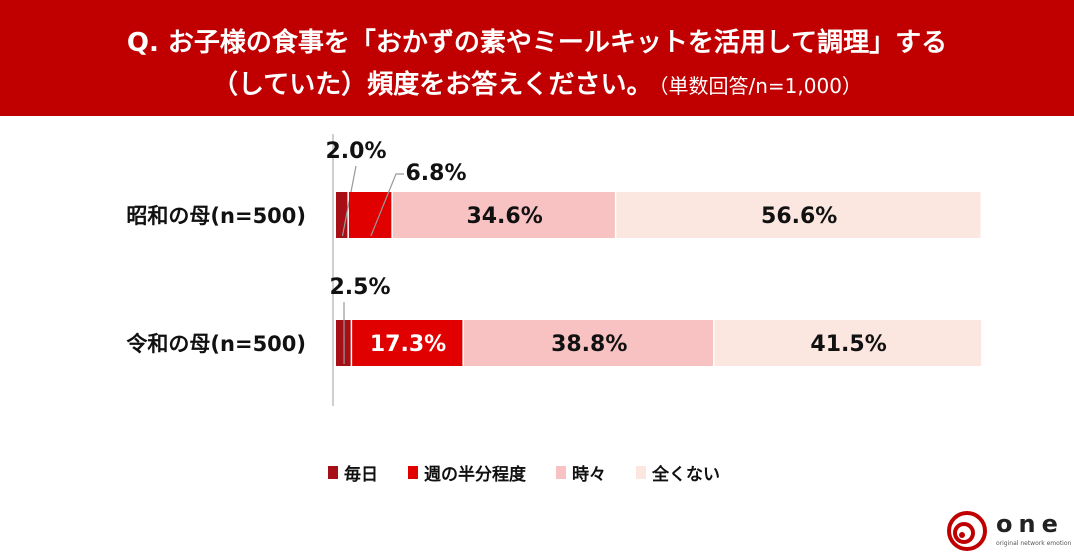  I want to click on data-label: 17.3%, so click(408, 344).